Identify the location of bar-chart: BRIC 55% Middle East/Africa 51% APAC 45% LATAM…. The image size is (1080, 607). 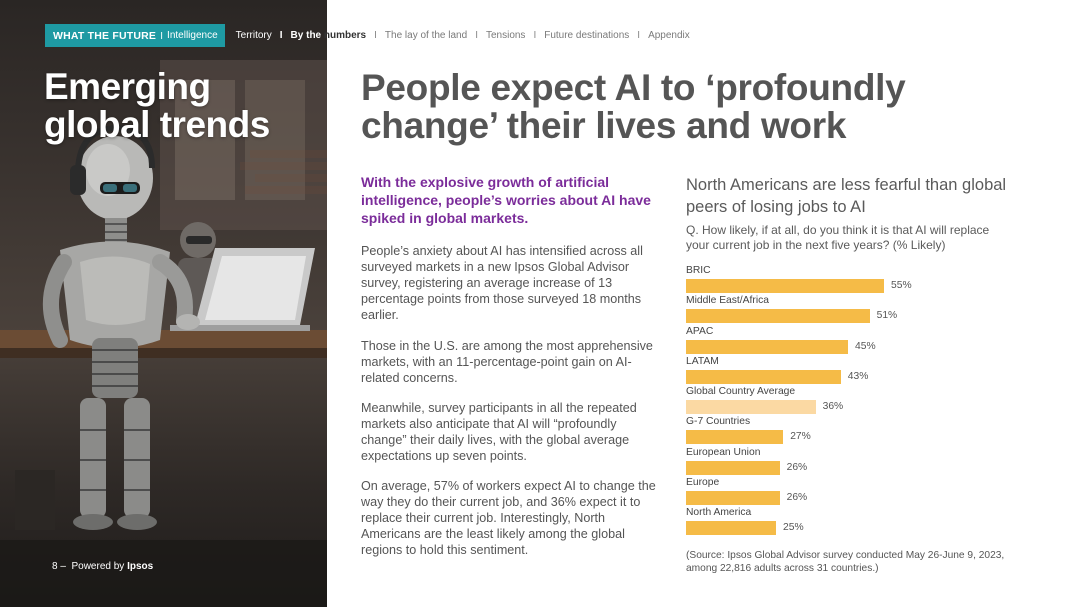
(856, 403).